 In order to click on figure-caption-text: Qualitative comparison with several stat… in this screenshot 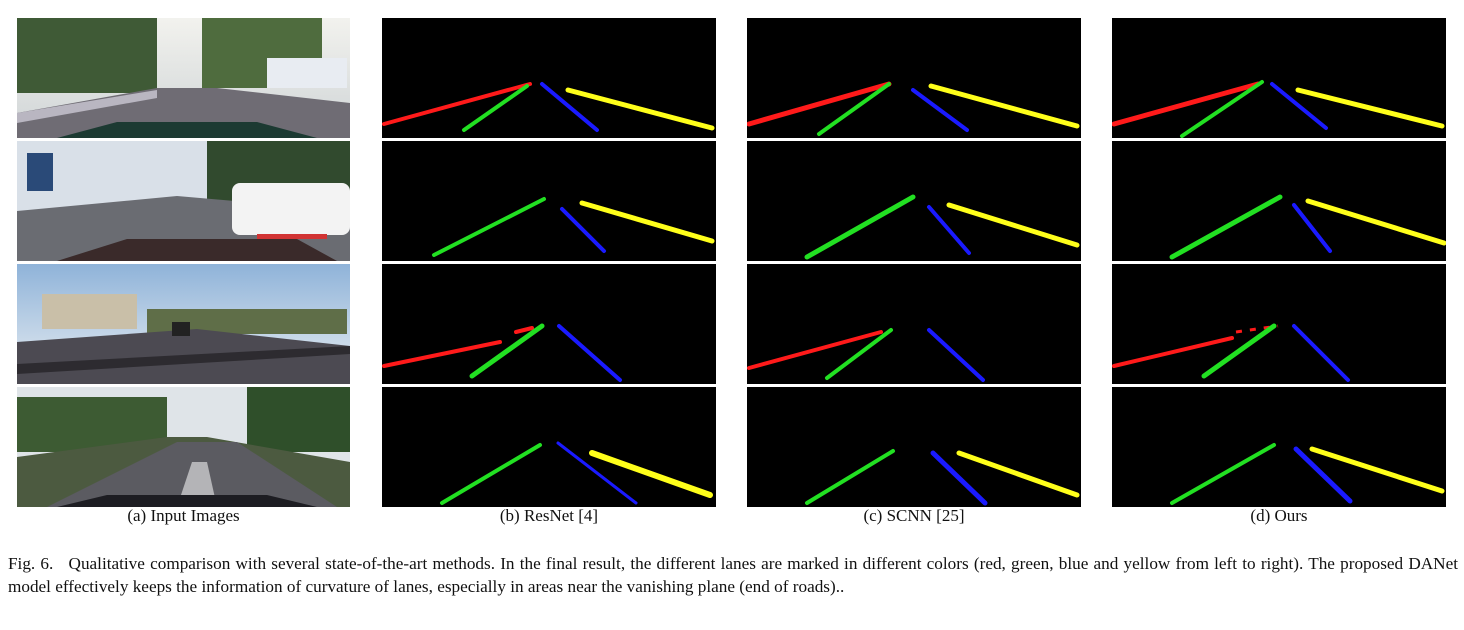, I will do `click(733, 575)`.